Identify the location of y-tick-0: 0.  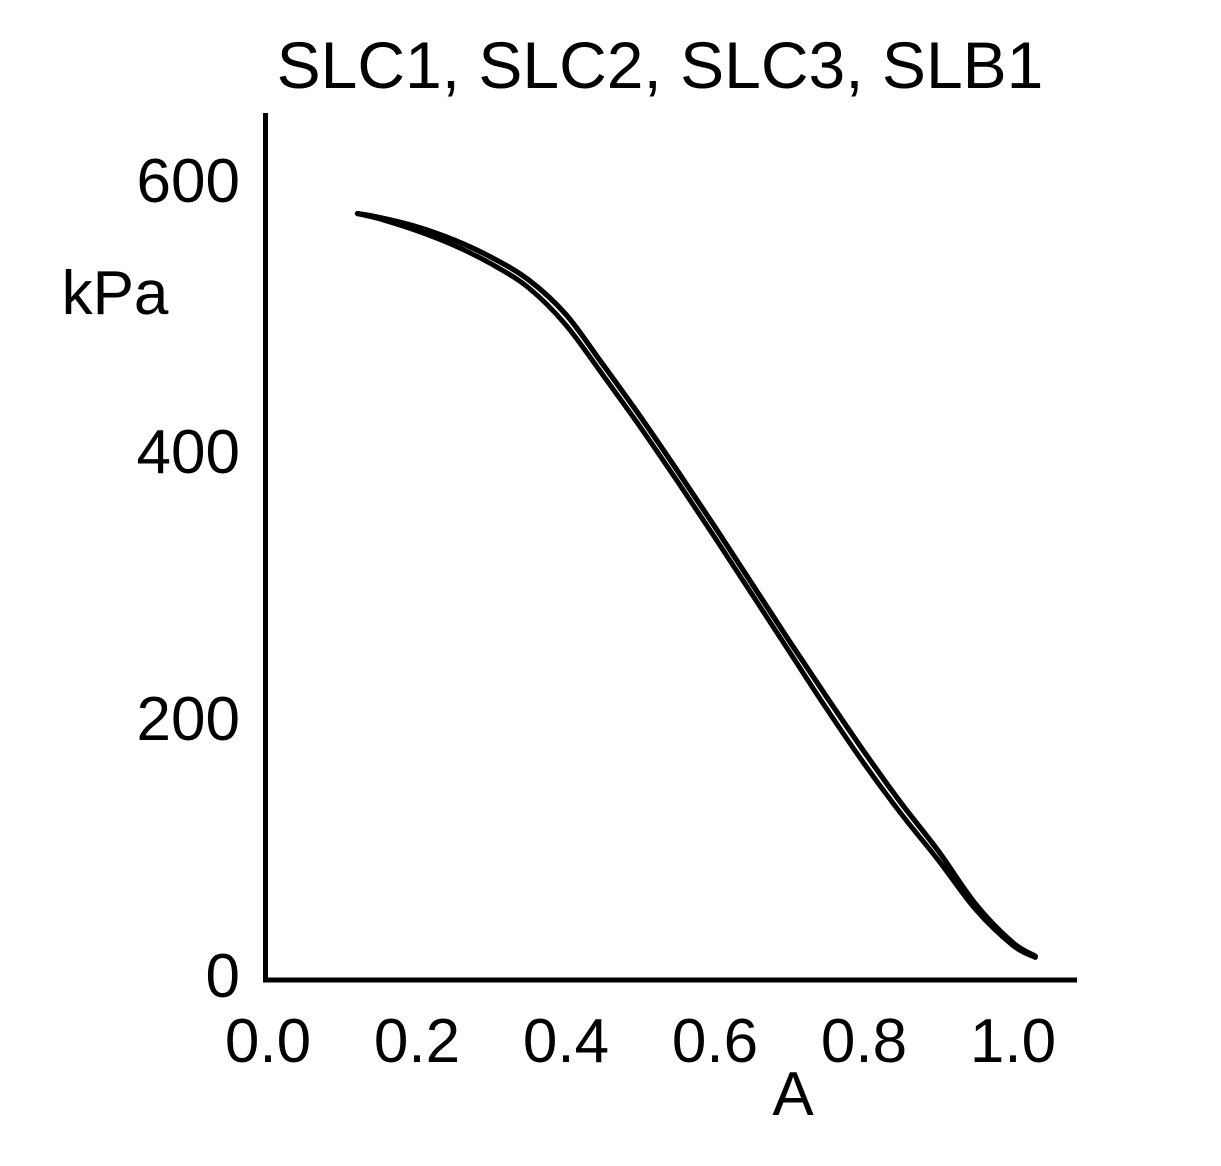
(222, 976).